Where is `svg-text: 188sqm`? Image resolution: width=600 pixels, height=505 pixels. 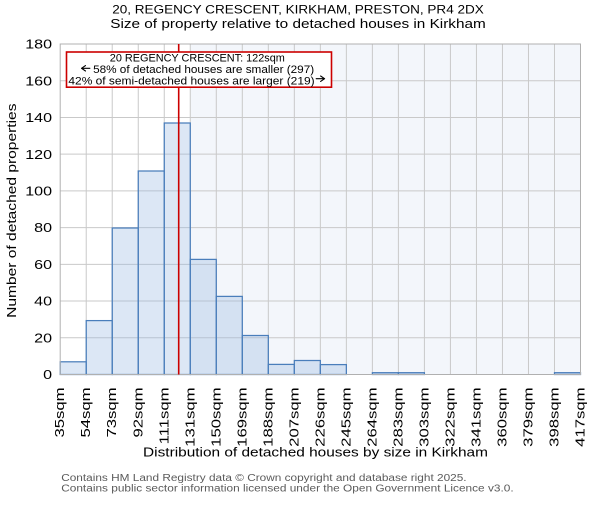
svg-text: 188sqm is located at coordinates (268, 416).